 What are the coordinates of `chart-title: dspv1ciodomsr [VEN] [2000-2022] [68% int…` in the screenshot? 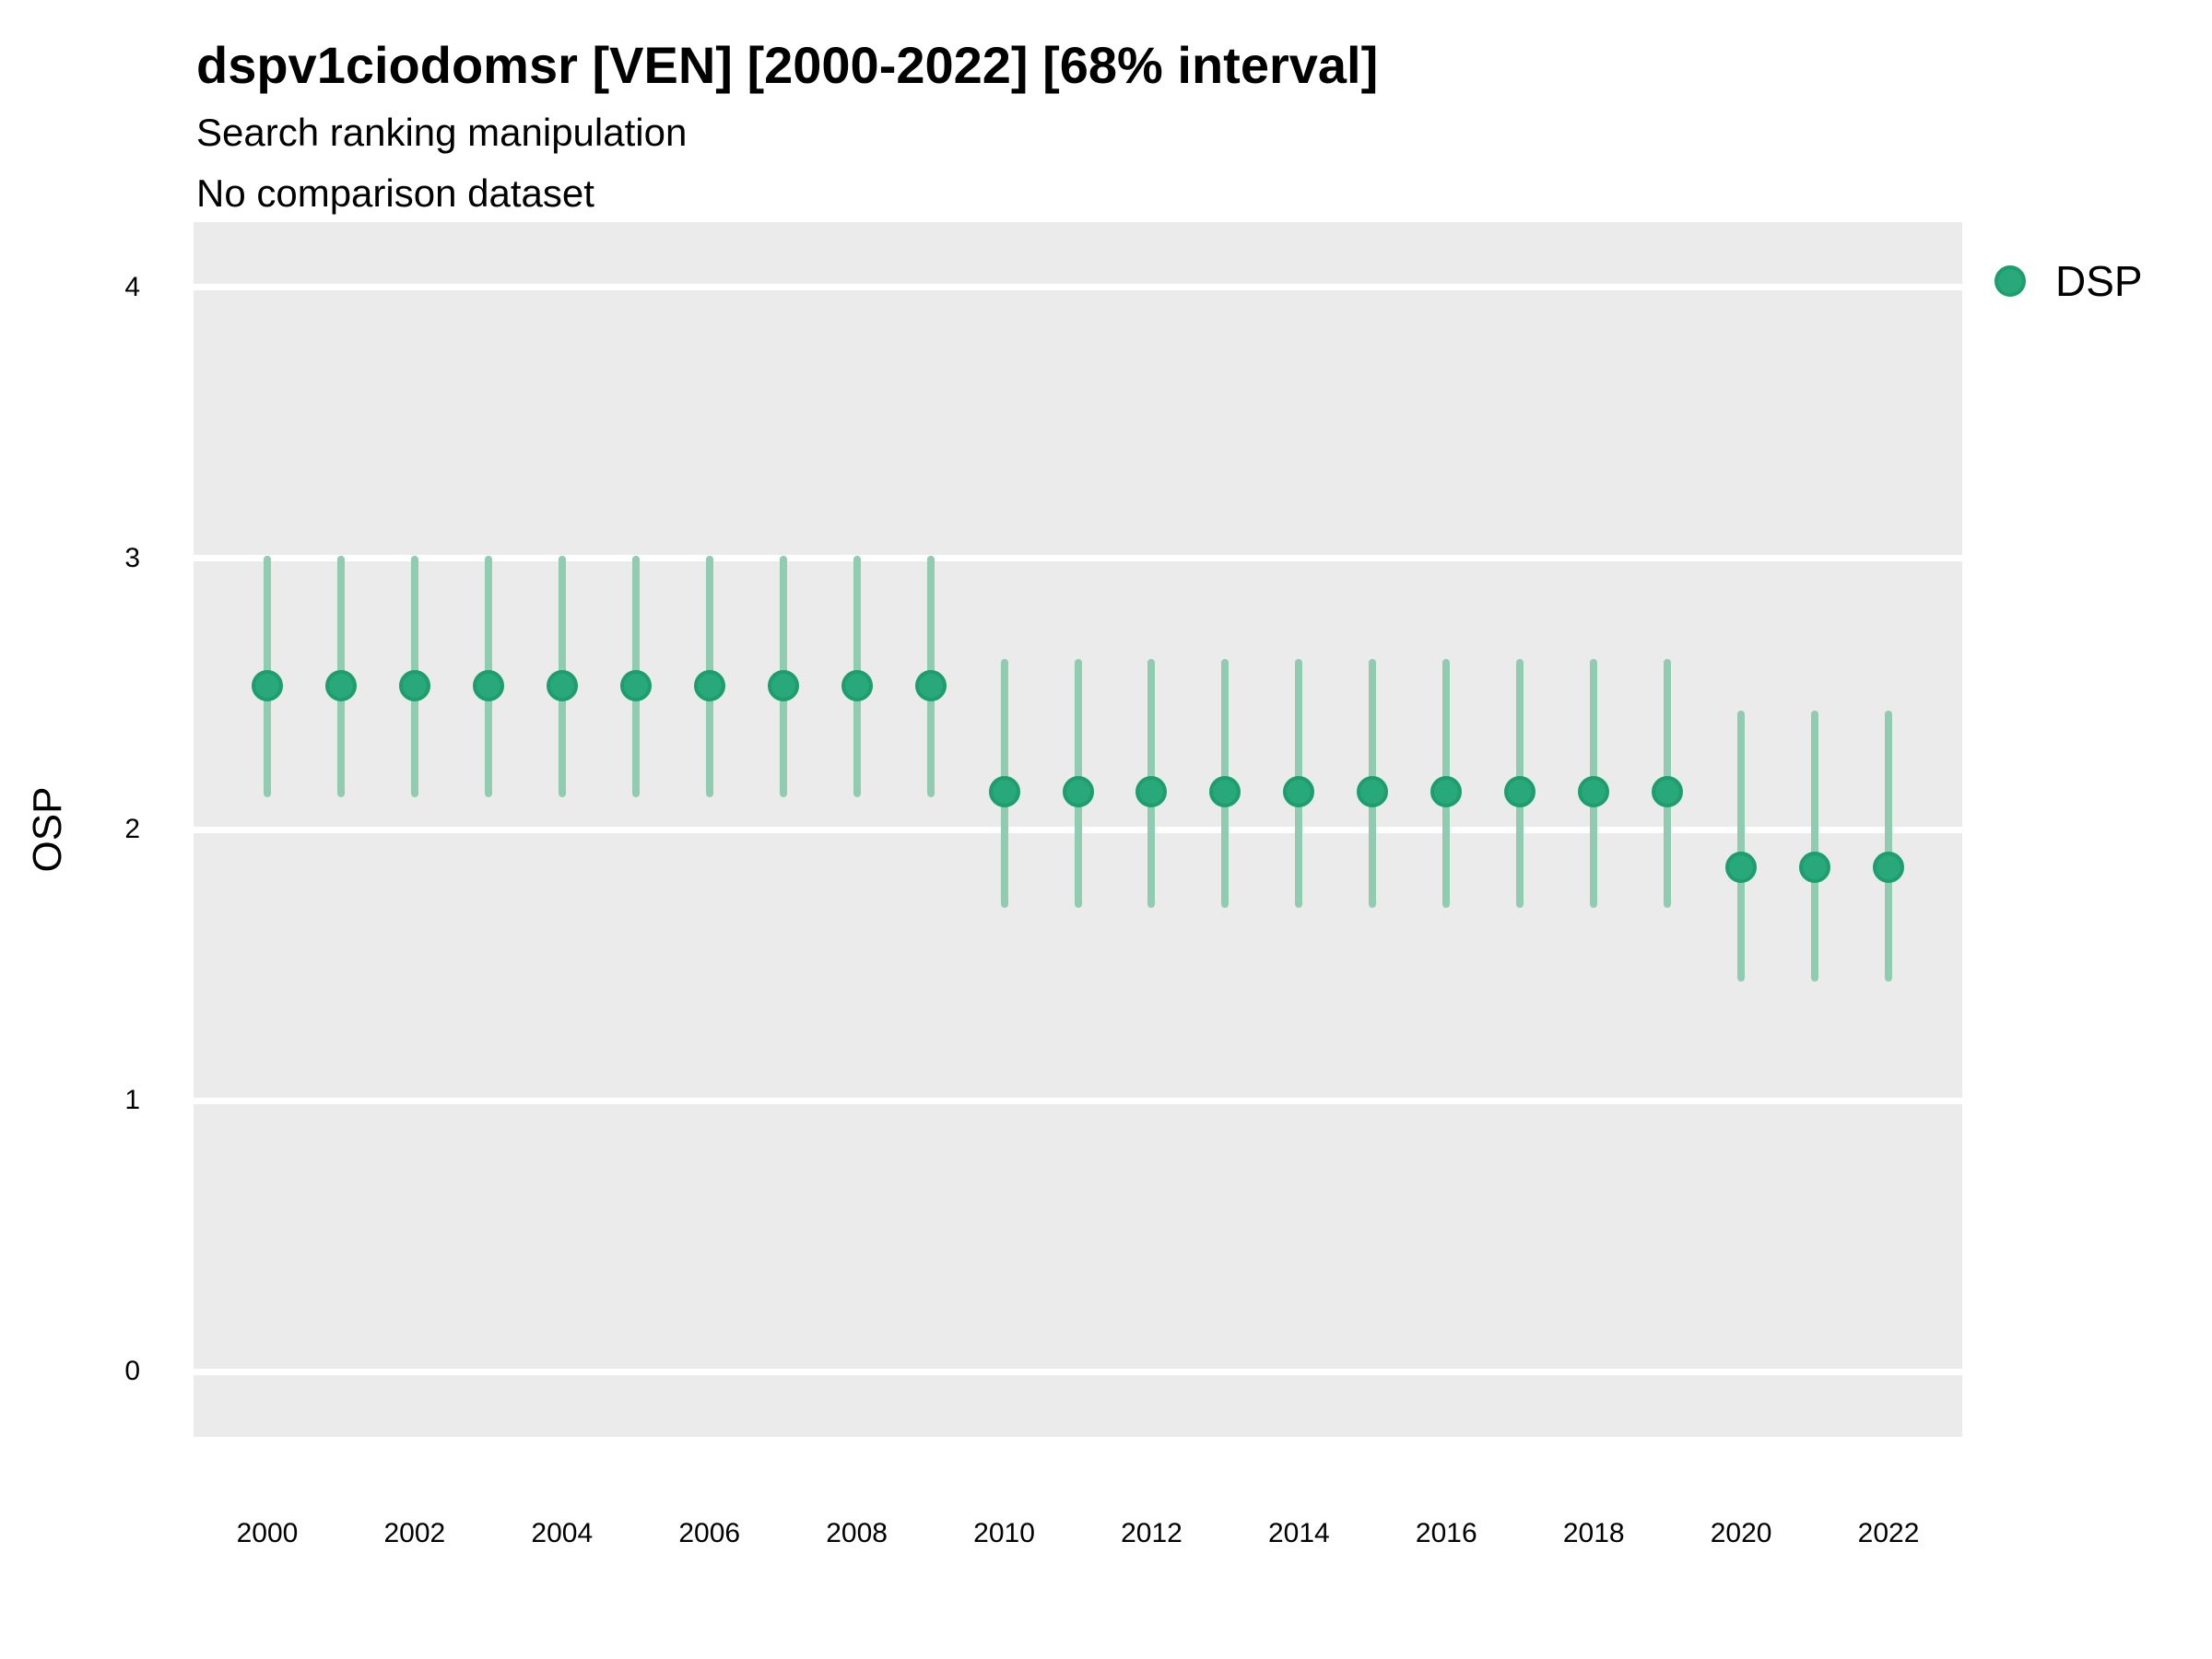 It's located at (787, 65).